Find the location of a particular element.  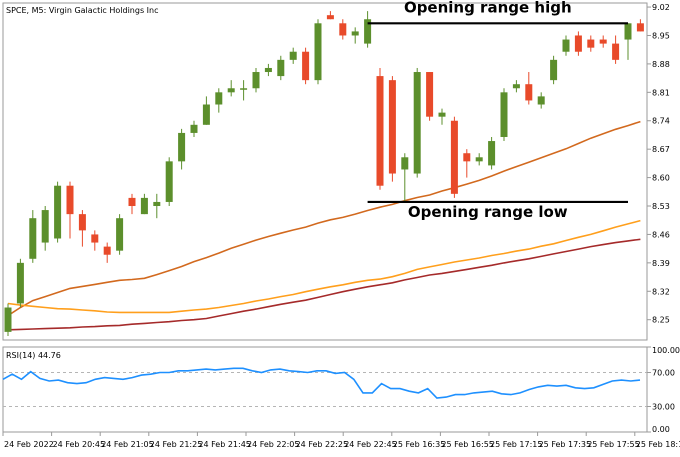

price-y-tick-label: 8.39 is located at coordinates (661, 263).